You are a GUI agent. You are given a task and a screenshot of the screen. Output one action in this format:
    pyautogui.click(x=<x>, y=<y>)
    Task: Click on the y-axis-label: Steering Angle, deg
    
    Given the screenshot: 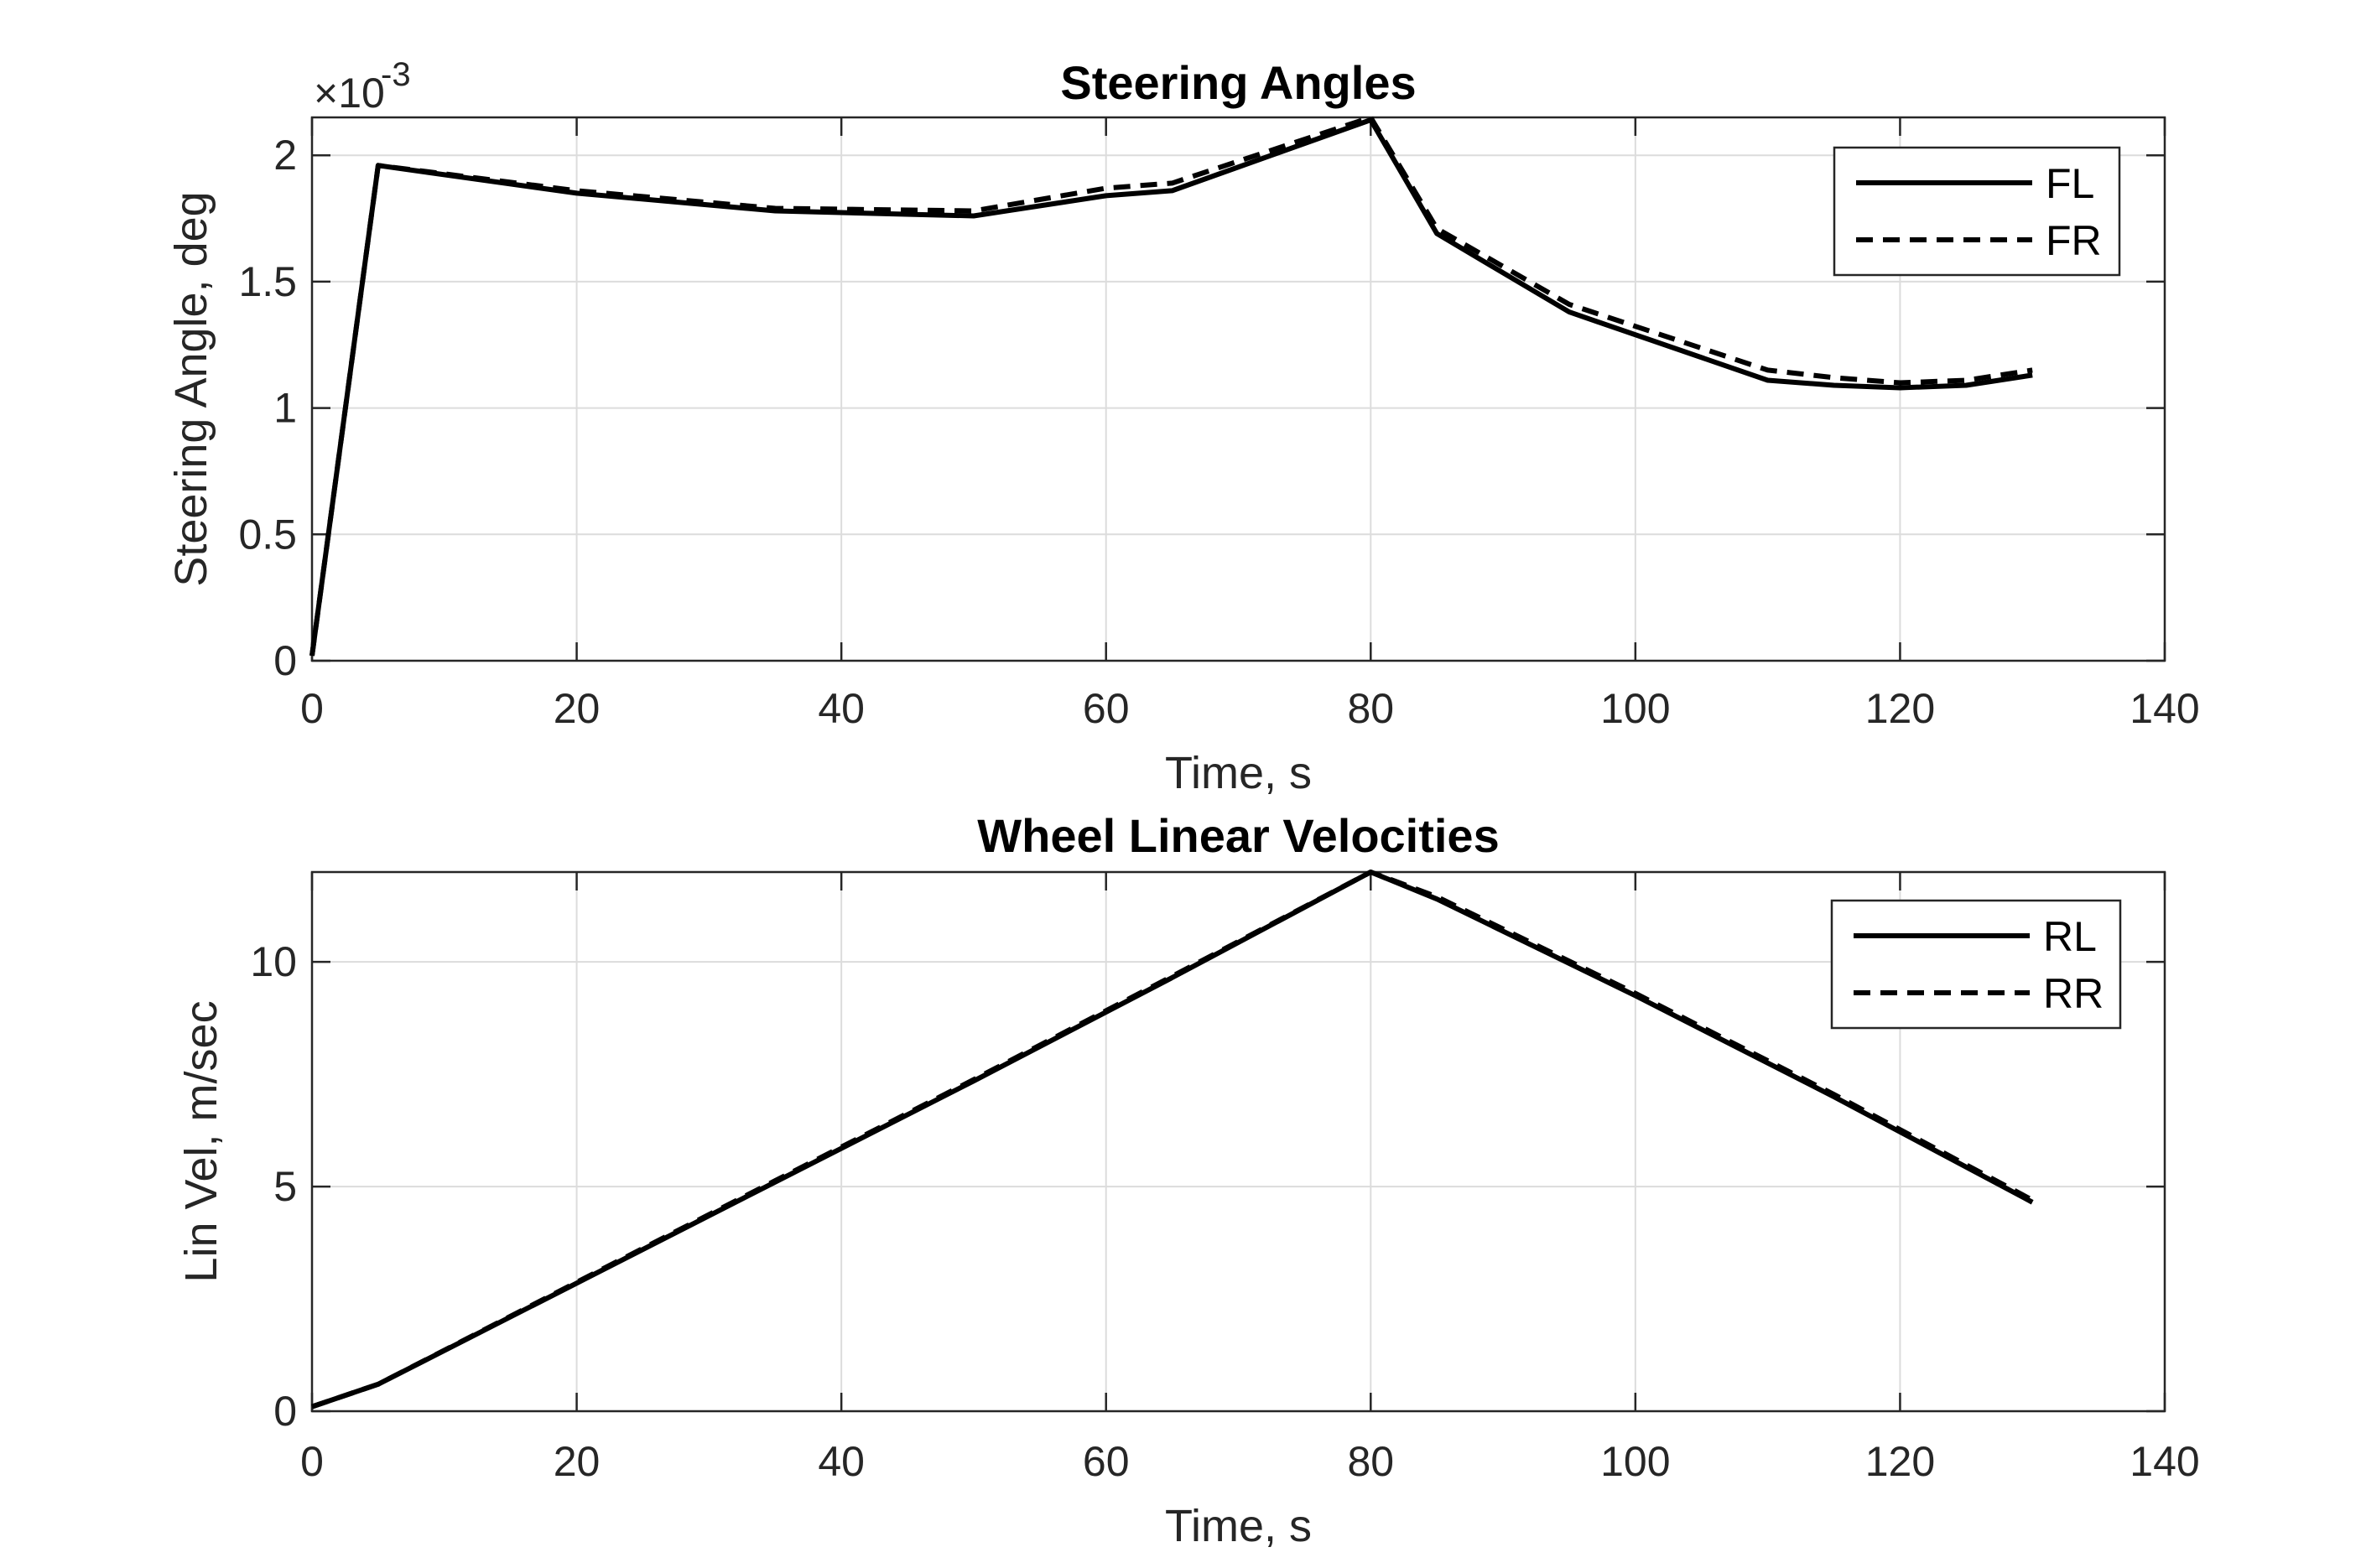 What is the action you would take?
    pyautogui.click(x=191, y=388)
    